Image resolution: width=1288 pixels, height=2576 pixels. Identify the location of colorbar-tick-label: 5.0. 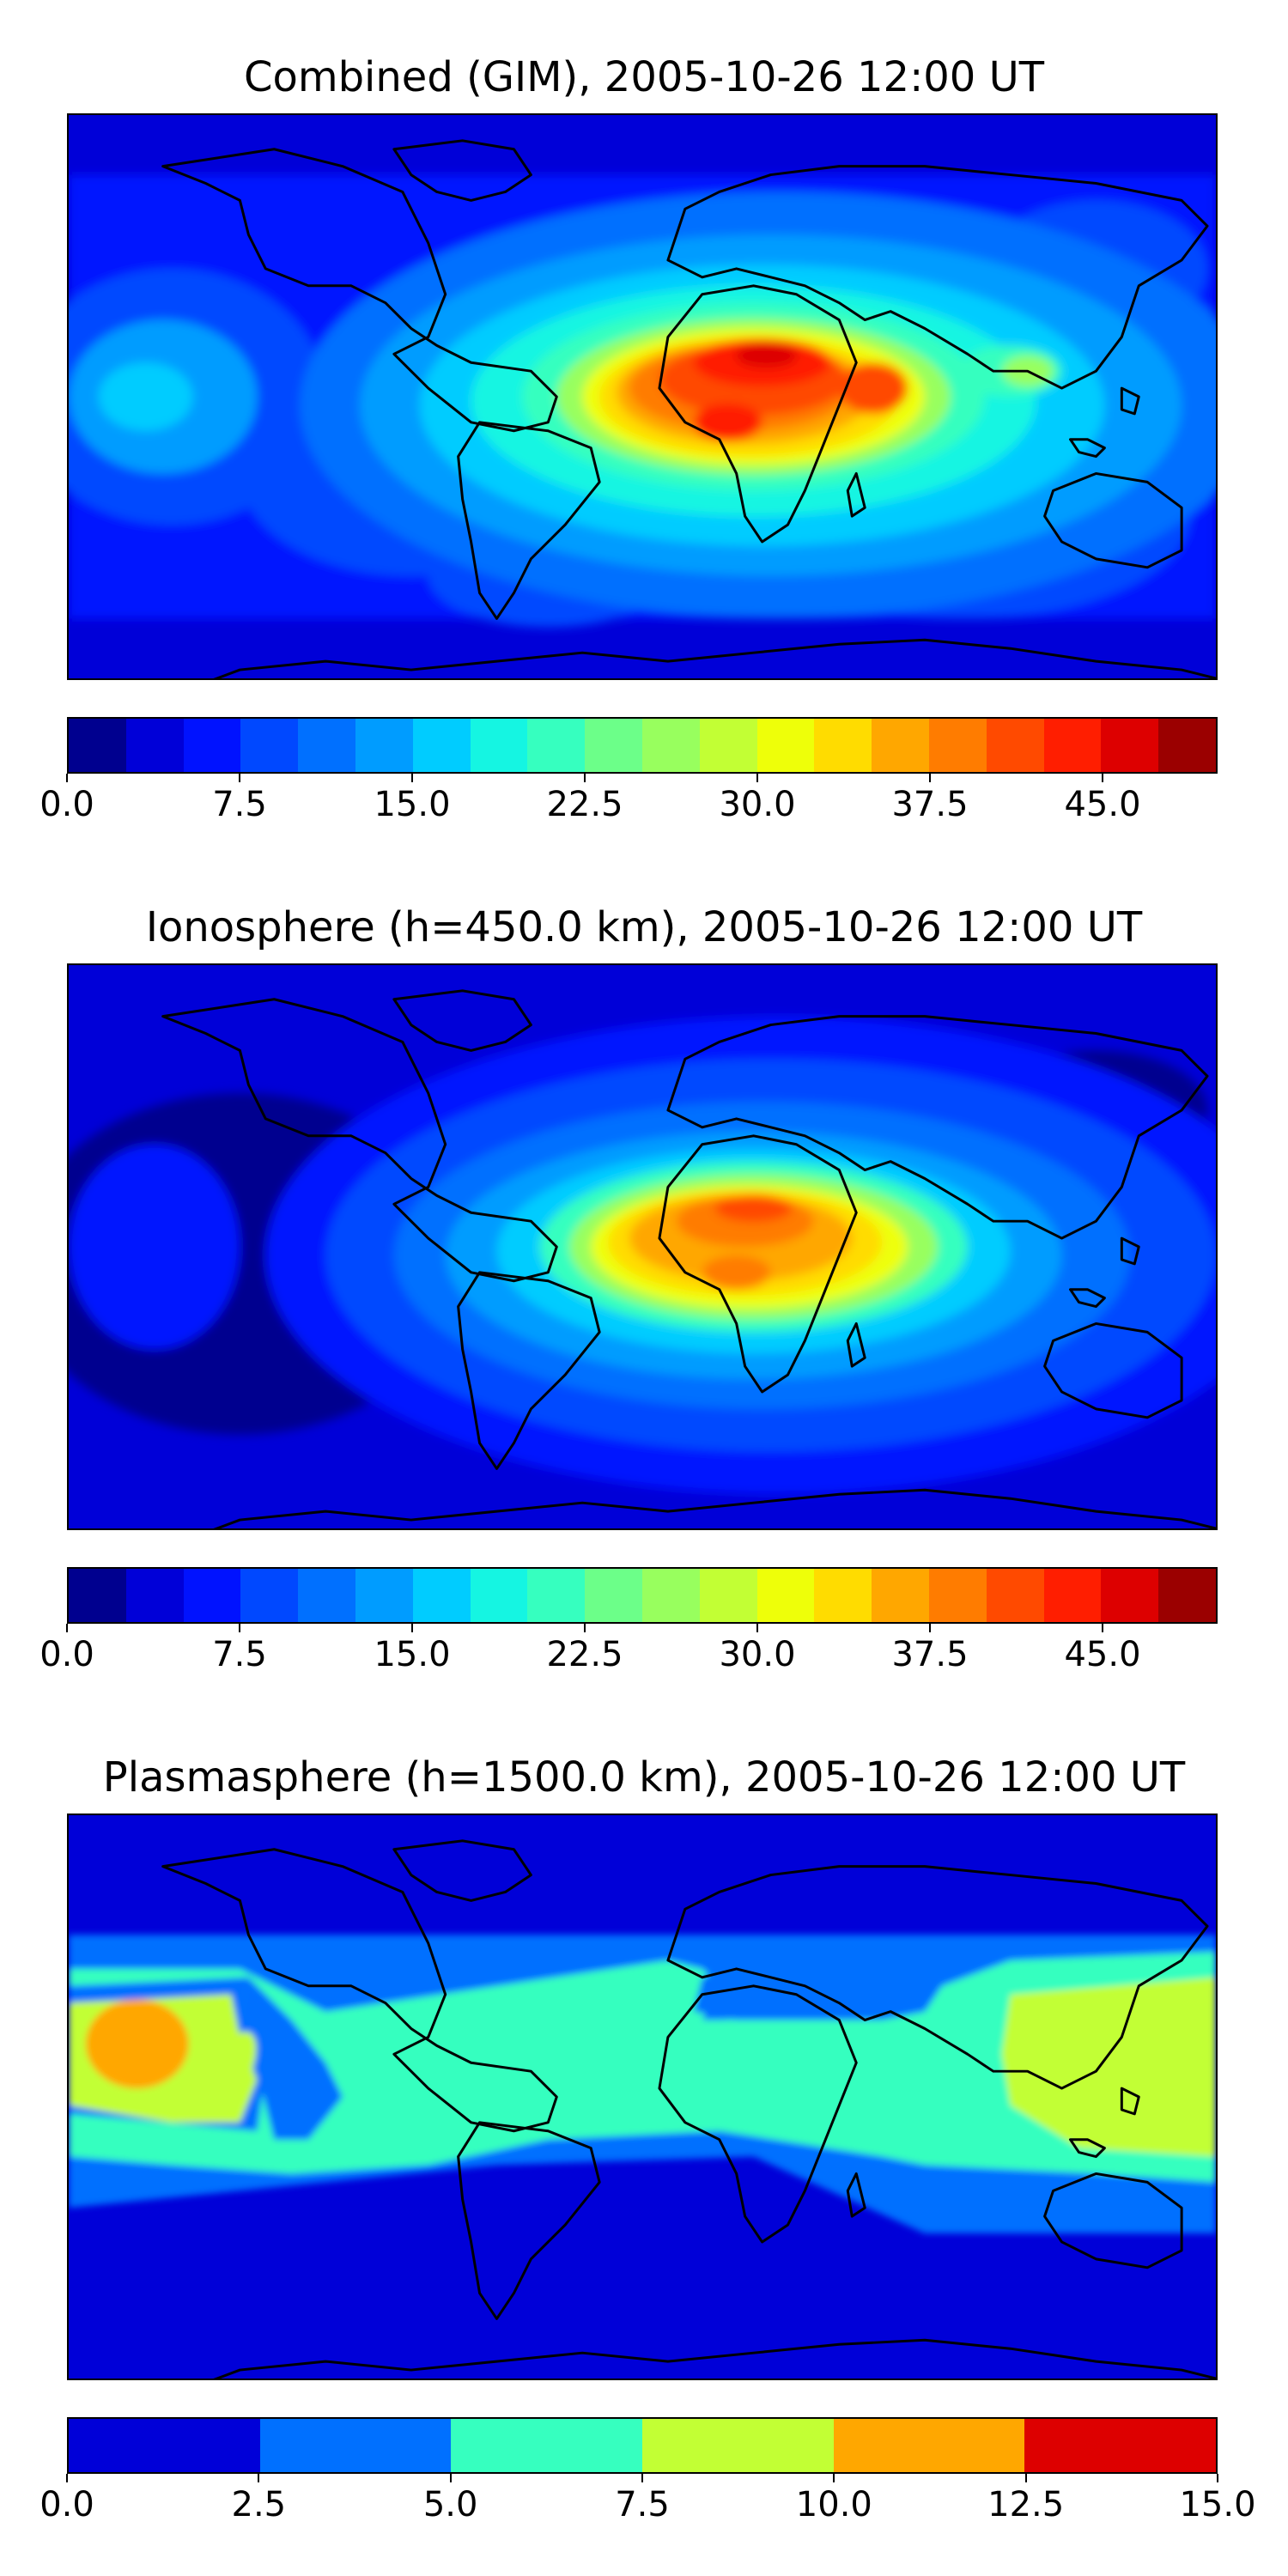
(450, 2504).